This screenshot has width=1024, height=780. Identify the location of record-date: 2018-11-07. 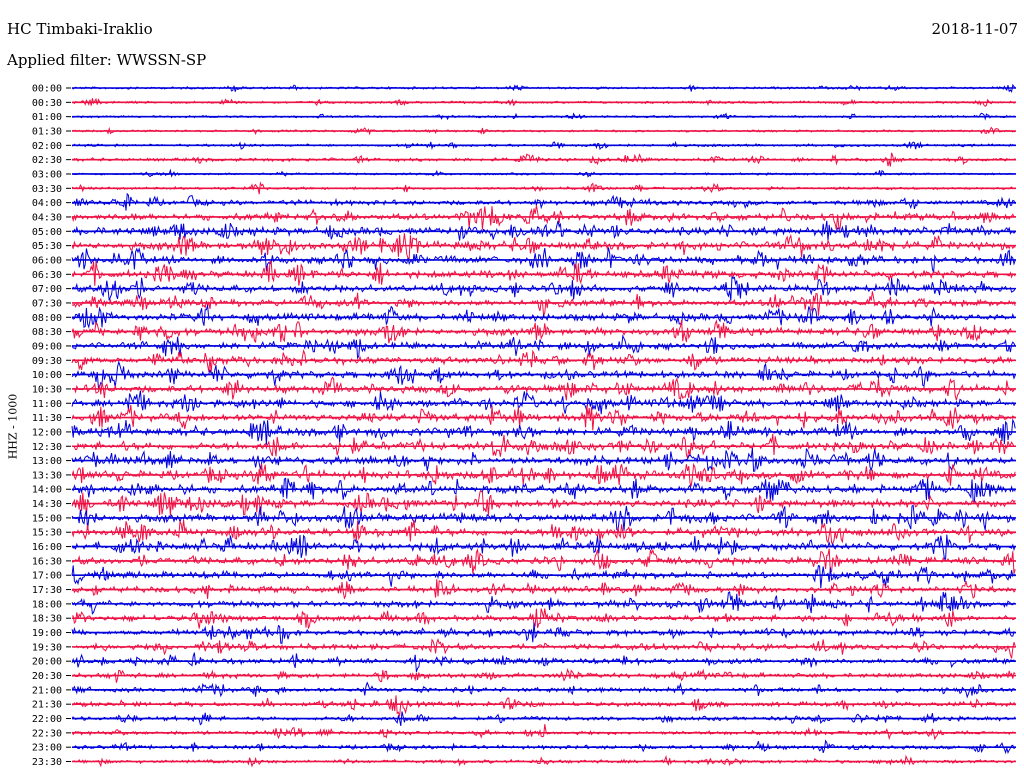
(974, 29).